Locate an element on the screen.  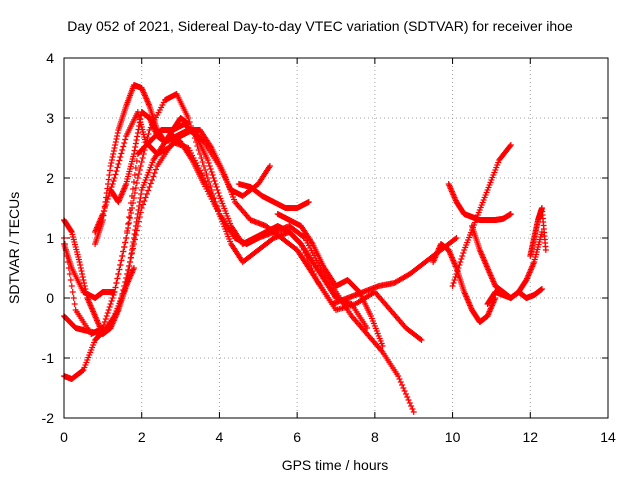
x-tick-label: 6 is located at coordinates (297, 437).